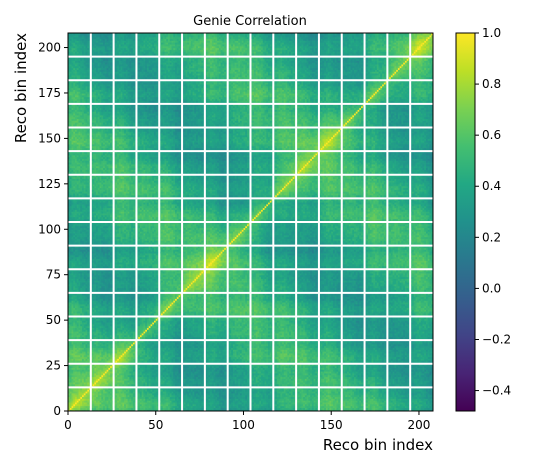  Describe the element at coordinates (250, 21) in the screenshot. I see `chart-title: Genie Correlation` at that location.